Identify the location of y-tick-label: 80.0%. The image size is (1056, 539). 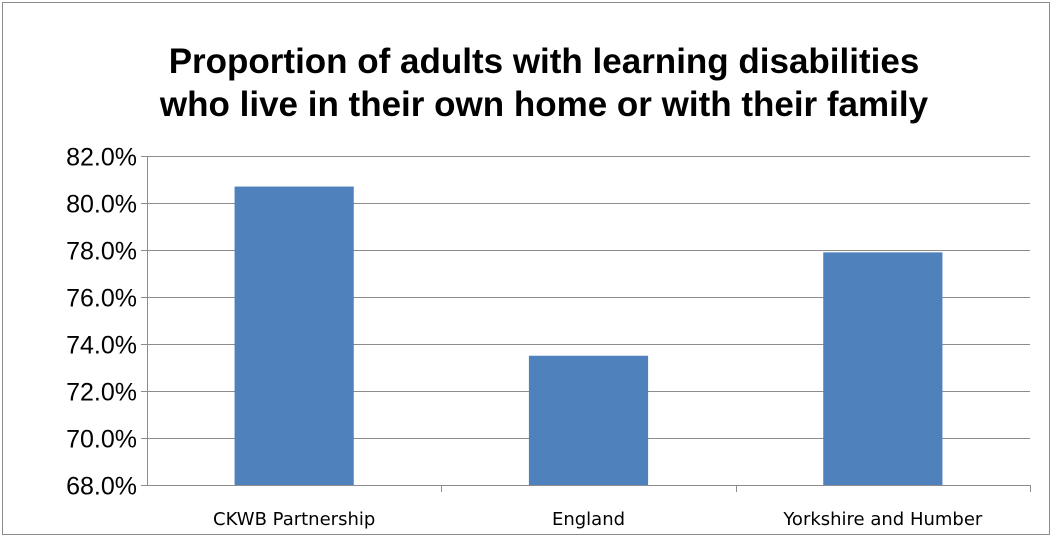
(101, 205).